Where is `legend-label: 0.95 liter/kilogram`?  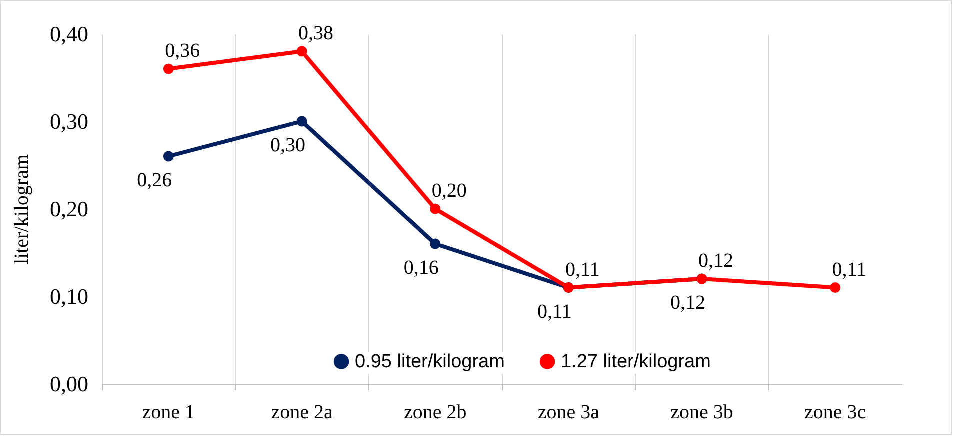 legend-label: 0.95 liter/kilogram is located at coordinates (430, 362).